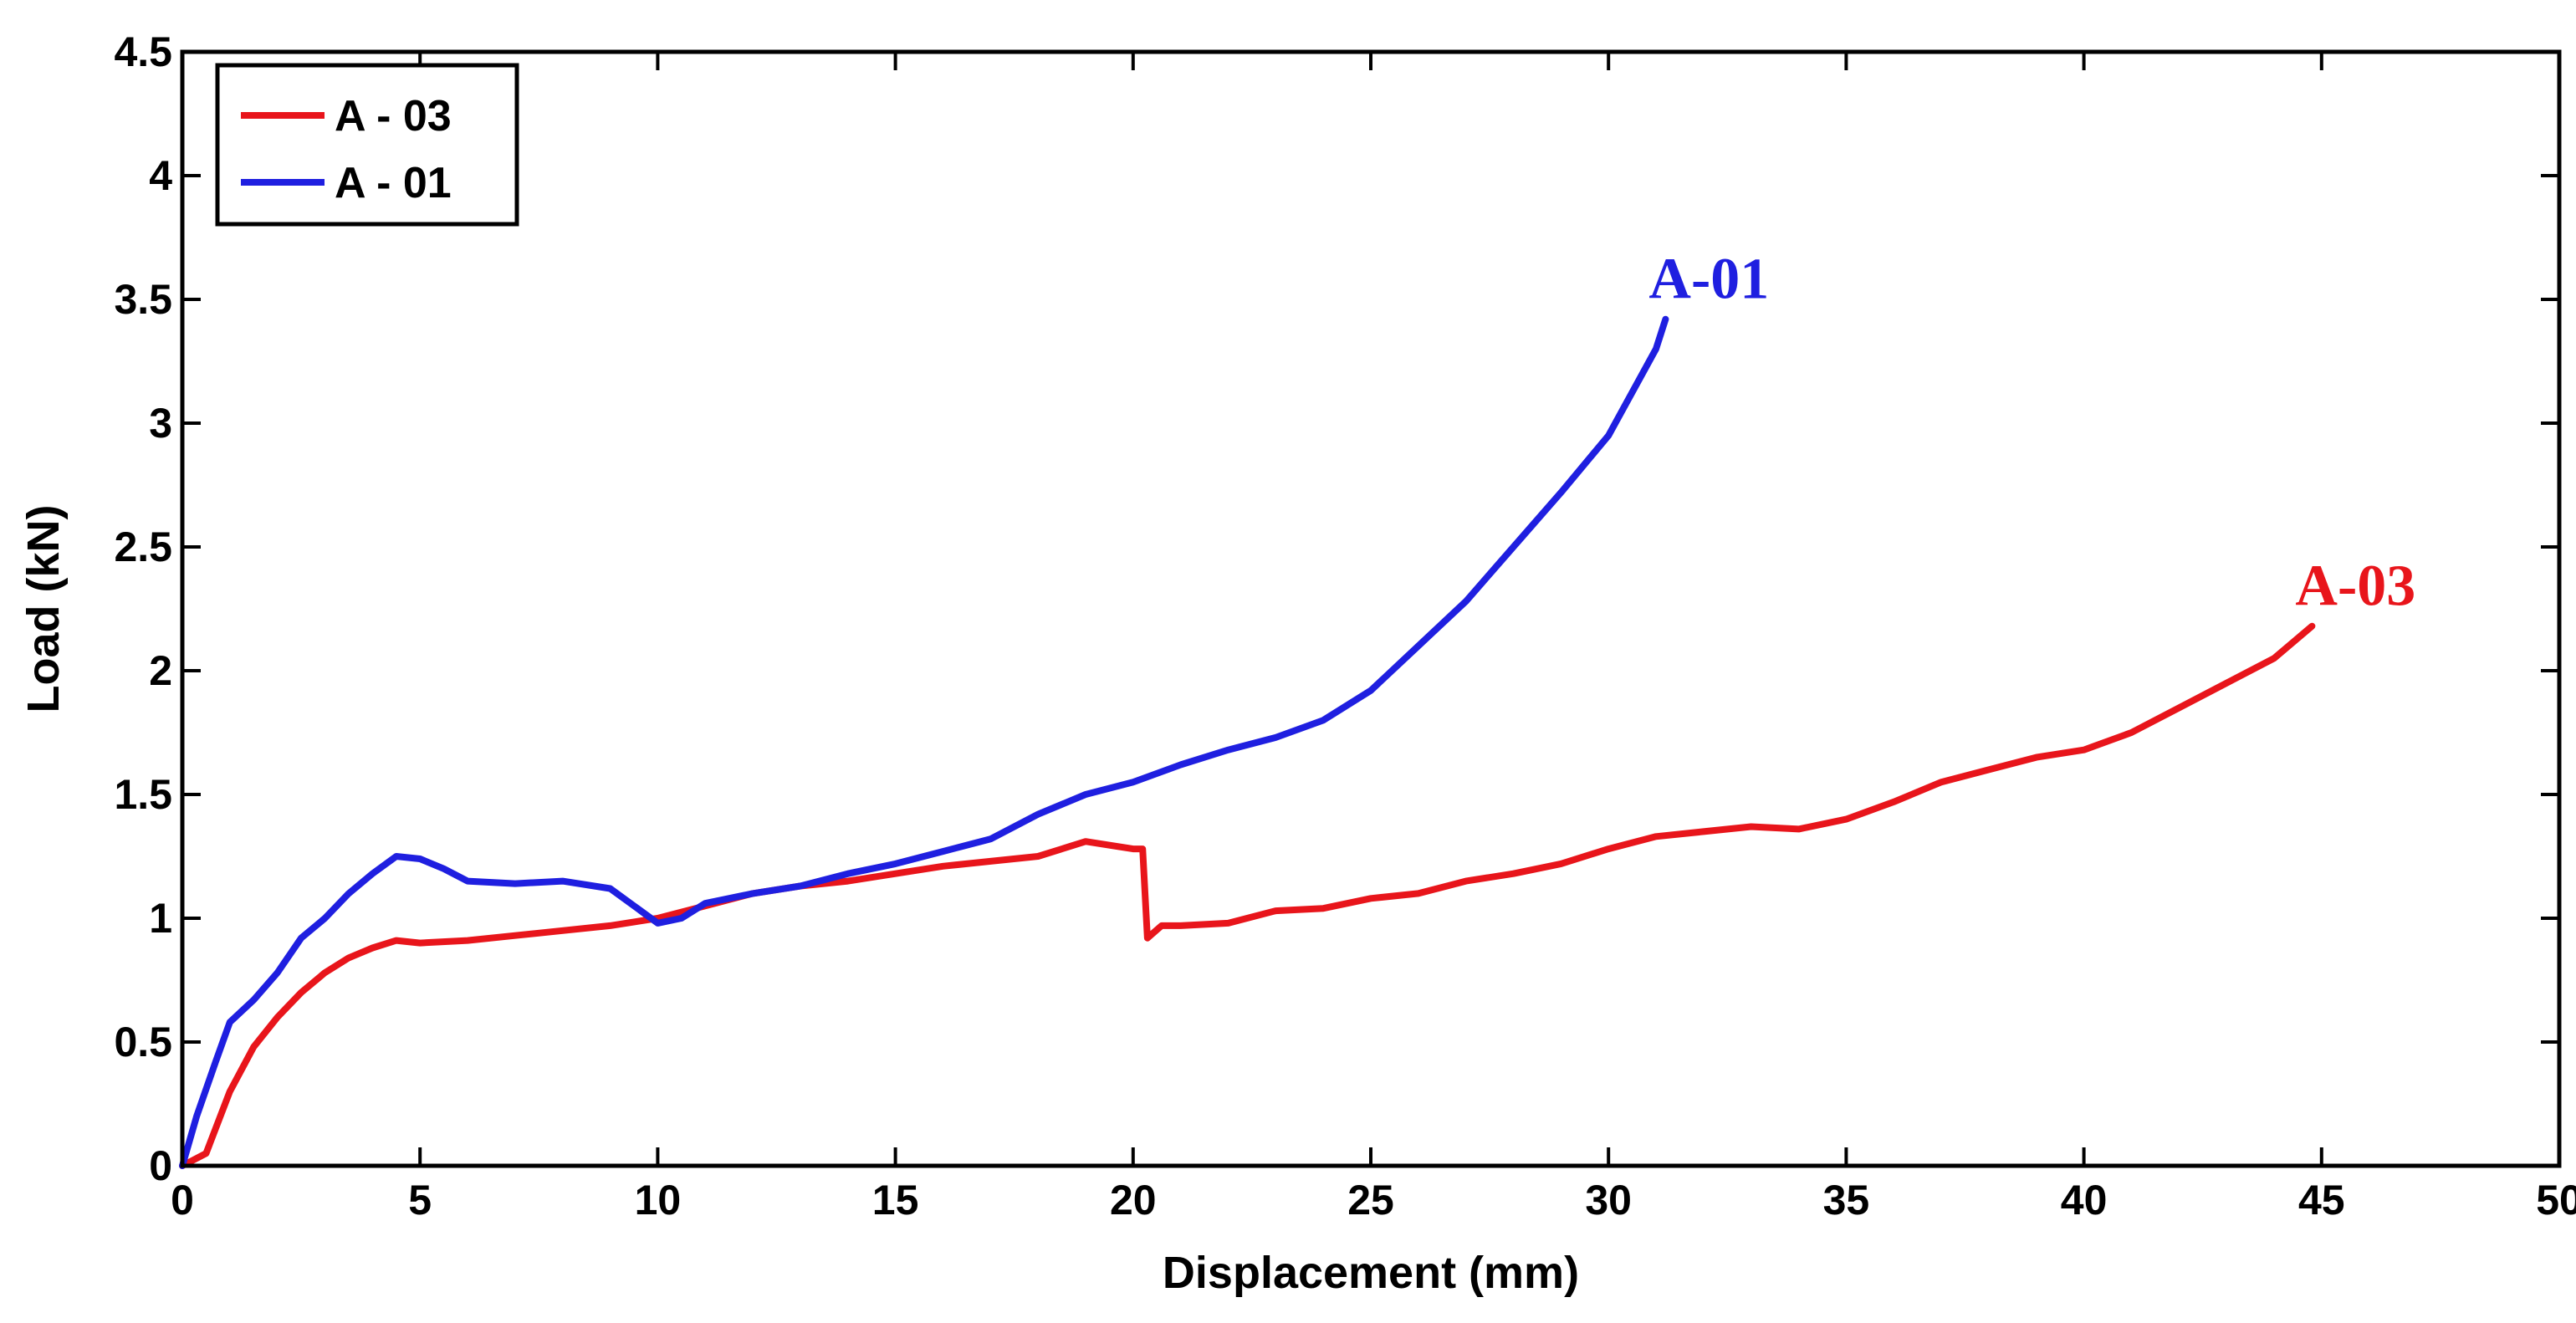 The width and height of the screenshot is (2576, 1323). Describe the element at coordinates (143, 794) in the screenshot. I see `y-tick-label: 1.5` at that location.